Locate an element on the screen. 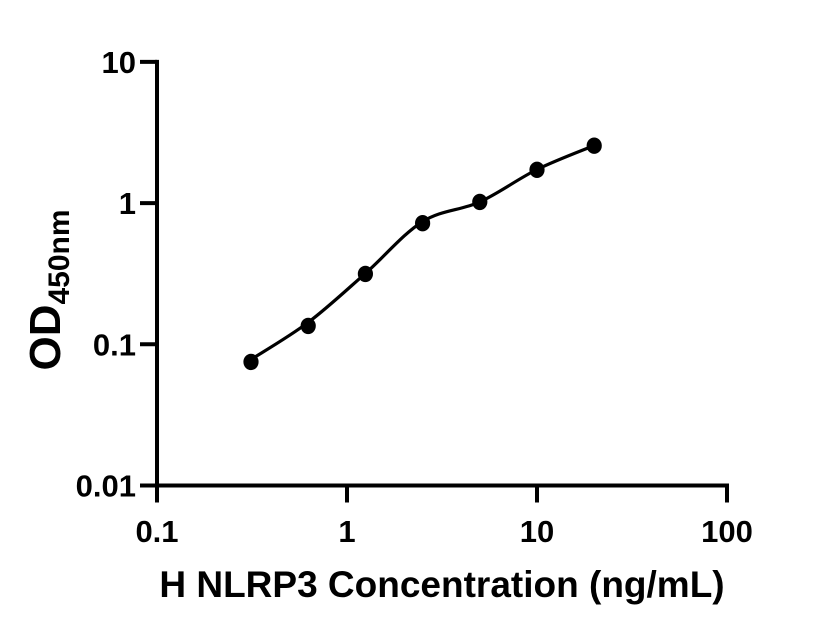  y-axis-title-subscript: 450nm is located at coordinates (59, 256).